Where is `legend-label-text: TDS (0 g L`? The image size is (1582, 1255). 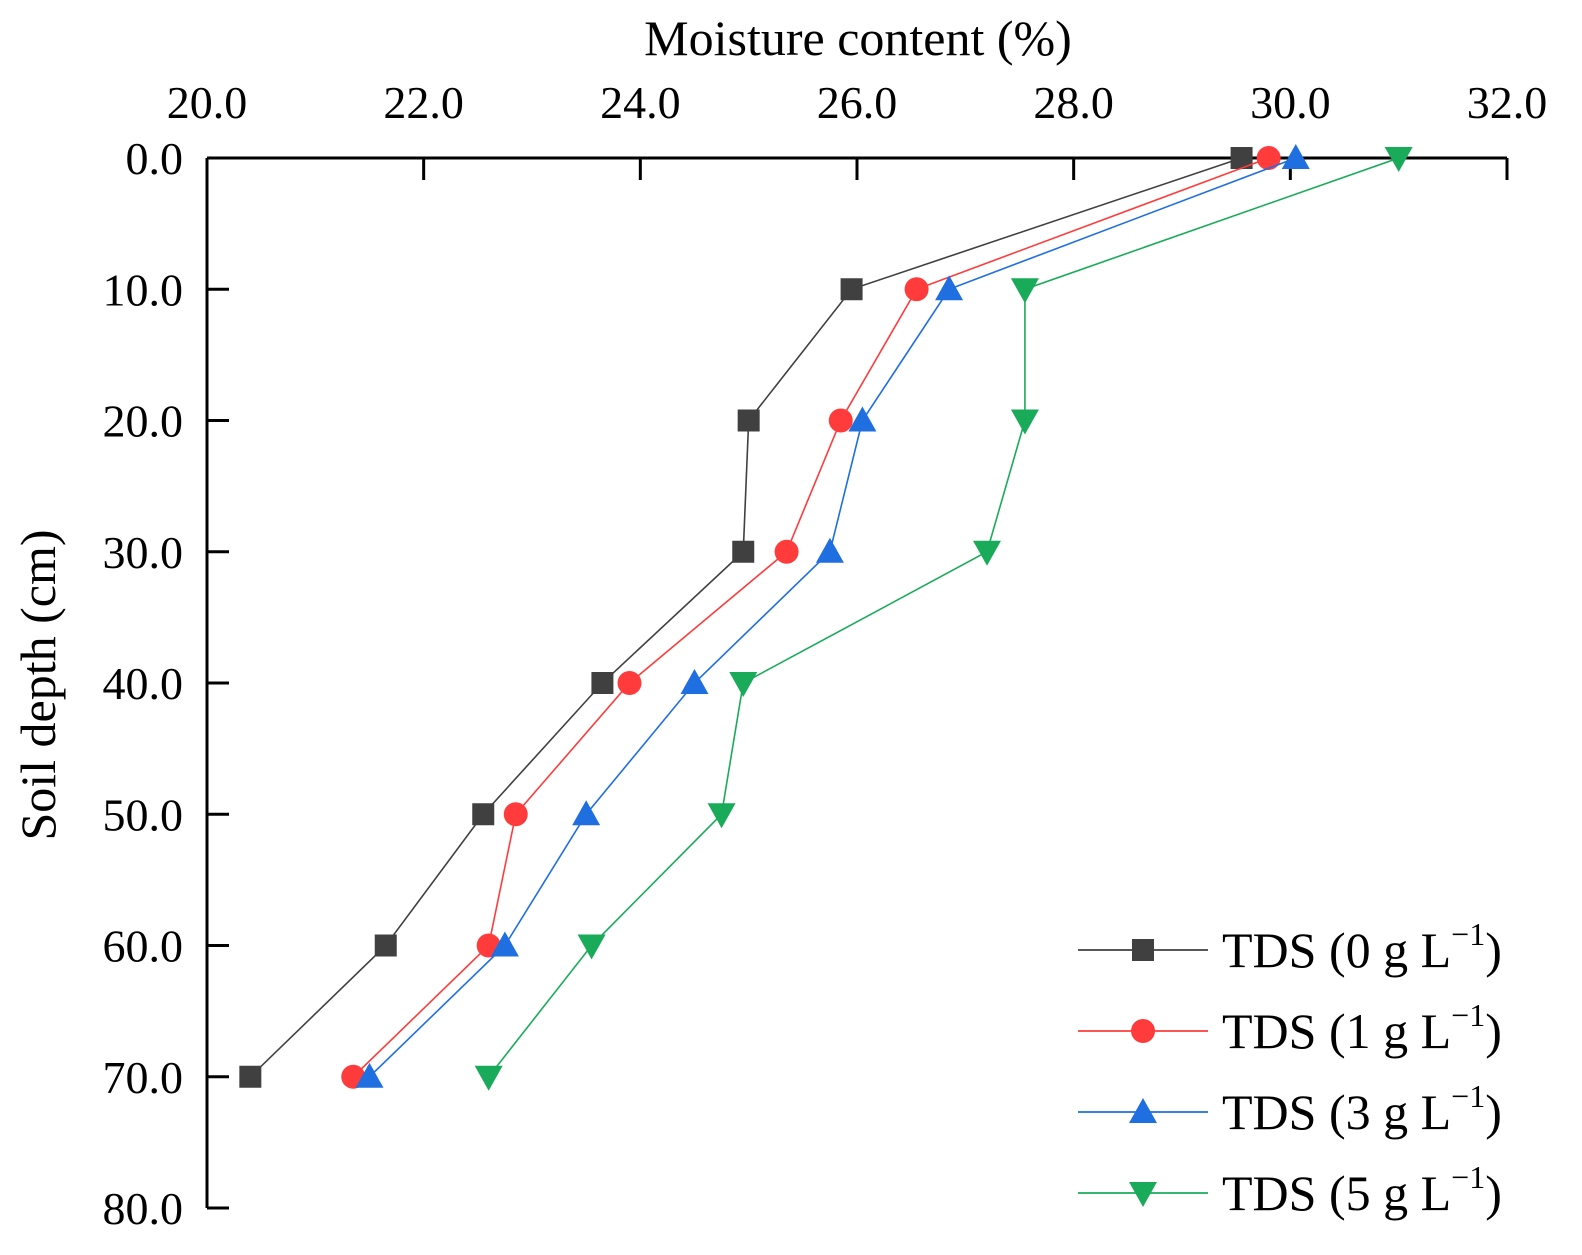
legend-label-text: TDS (0 g L is located at coordinates (1336, 950).